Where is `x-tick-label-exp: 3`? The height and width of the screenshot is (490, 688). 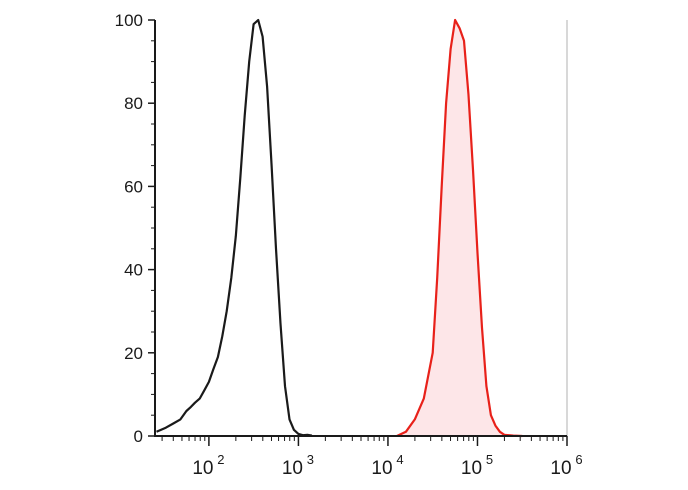
x-tick-label-exp: 3 is located at coordinates (310, 459).